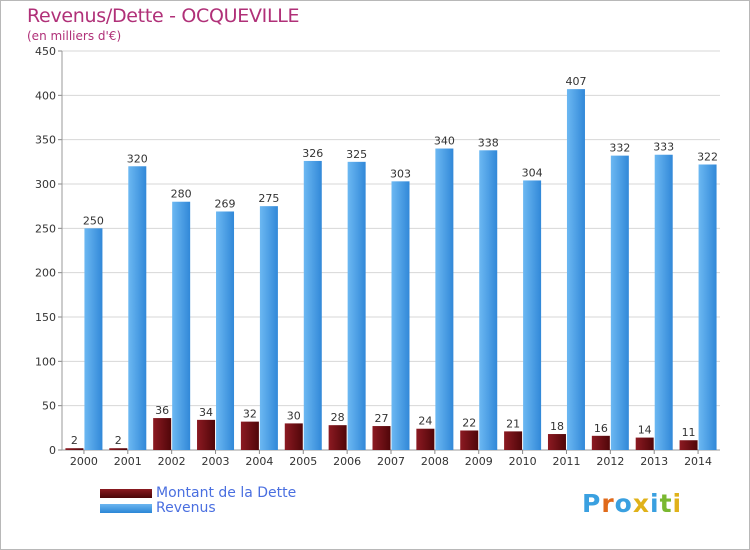 This screenshot has height=550, width=750. I want to click on value-label-dette-2001: 2, so click(118, 440).